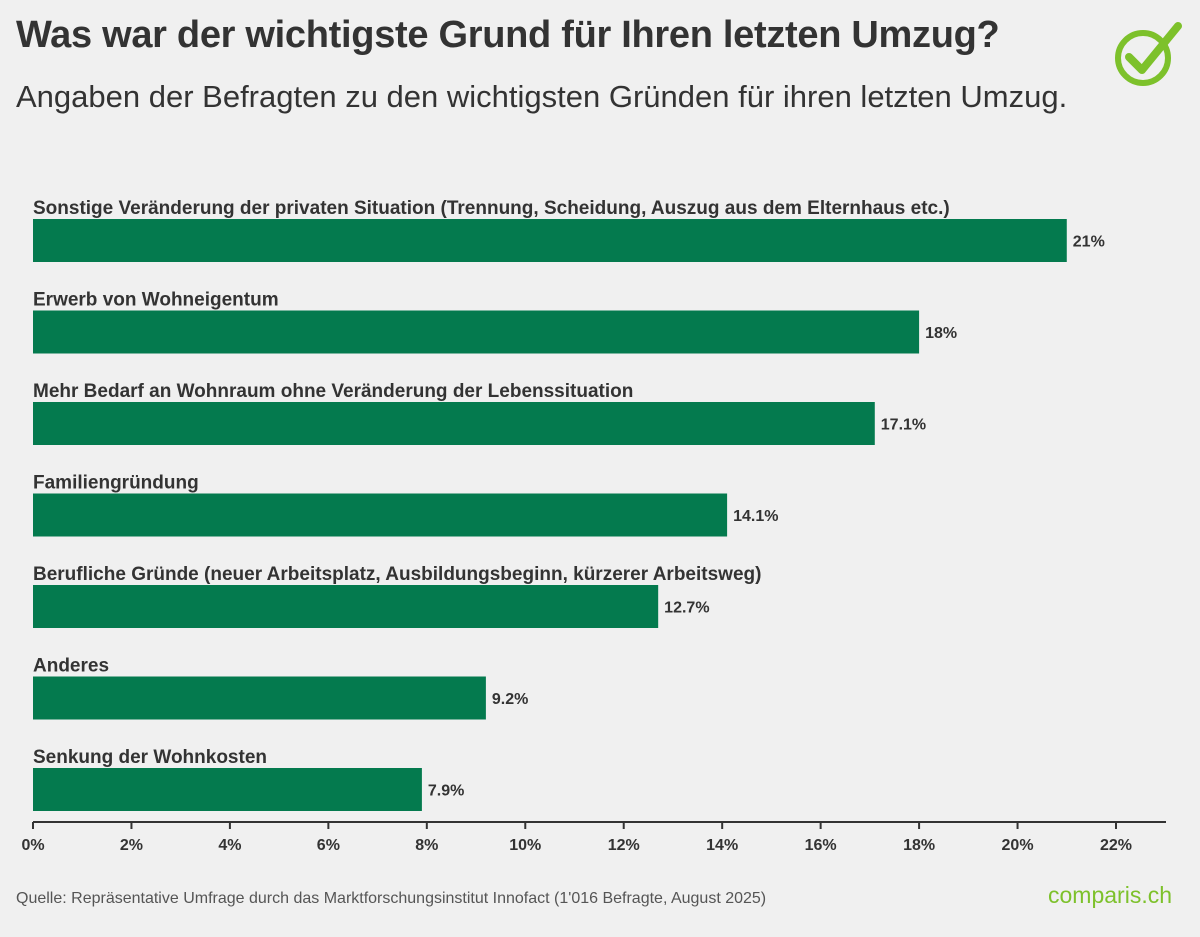 This screenshot has height=937, width=1200. I want to click on x-tick-label: 2%, so click(131, 845).